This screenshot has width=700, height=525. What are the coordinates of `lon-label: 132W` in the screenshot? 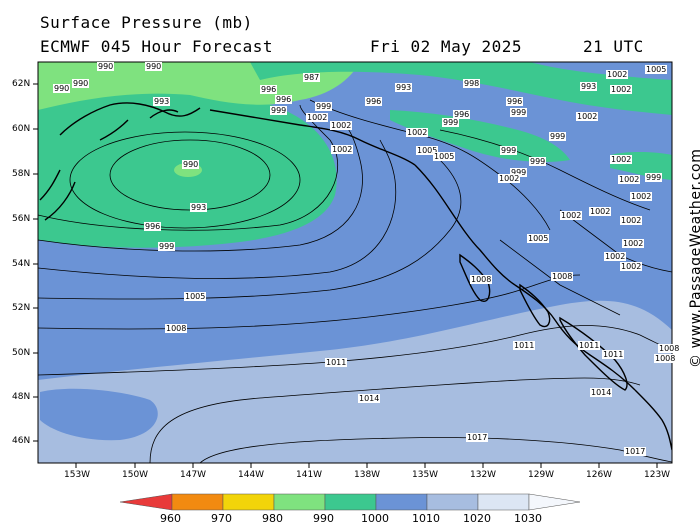 It's located at (483, 475).